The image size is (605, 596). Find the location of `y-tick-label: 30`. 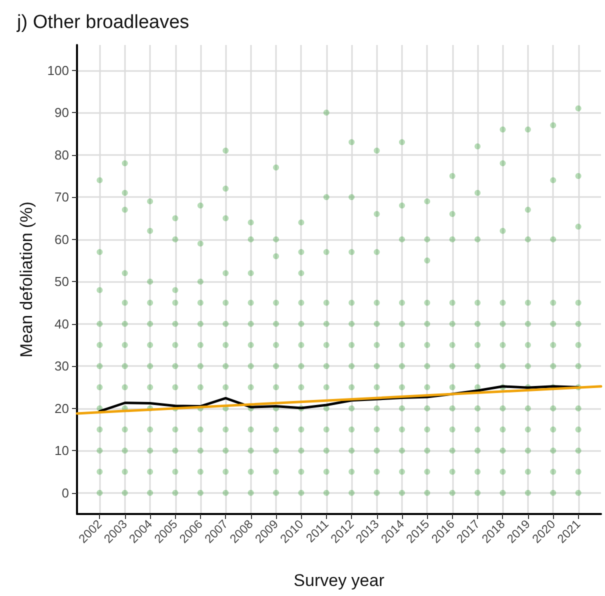

y-tick-label: 30 is located at coordinates (61, 366).